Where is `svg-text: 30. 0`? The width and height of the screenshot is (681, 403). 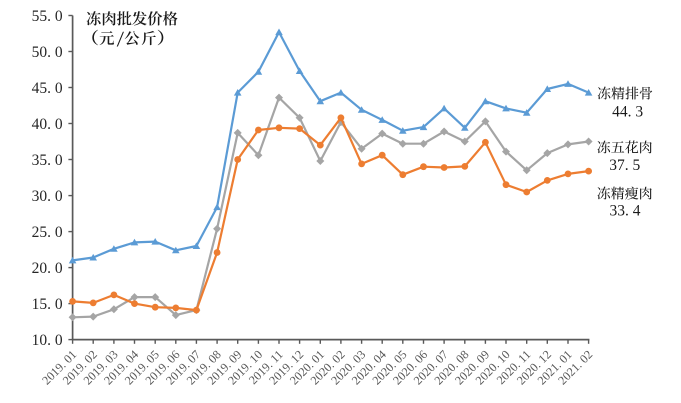 svg-text: 30. 0 is located at coordinates (47, 196).